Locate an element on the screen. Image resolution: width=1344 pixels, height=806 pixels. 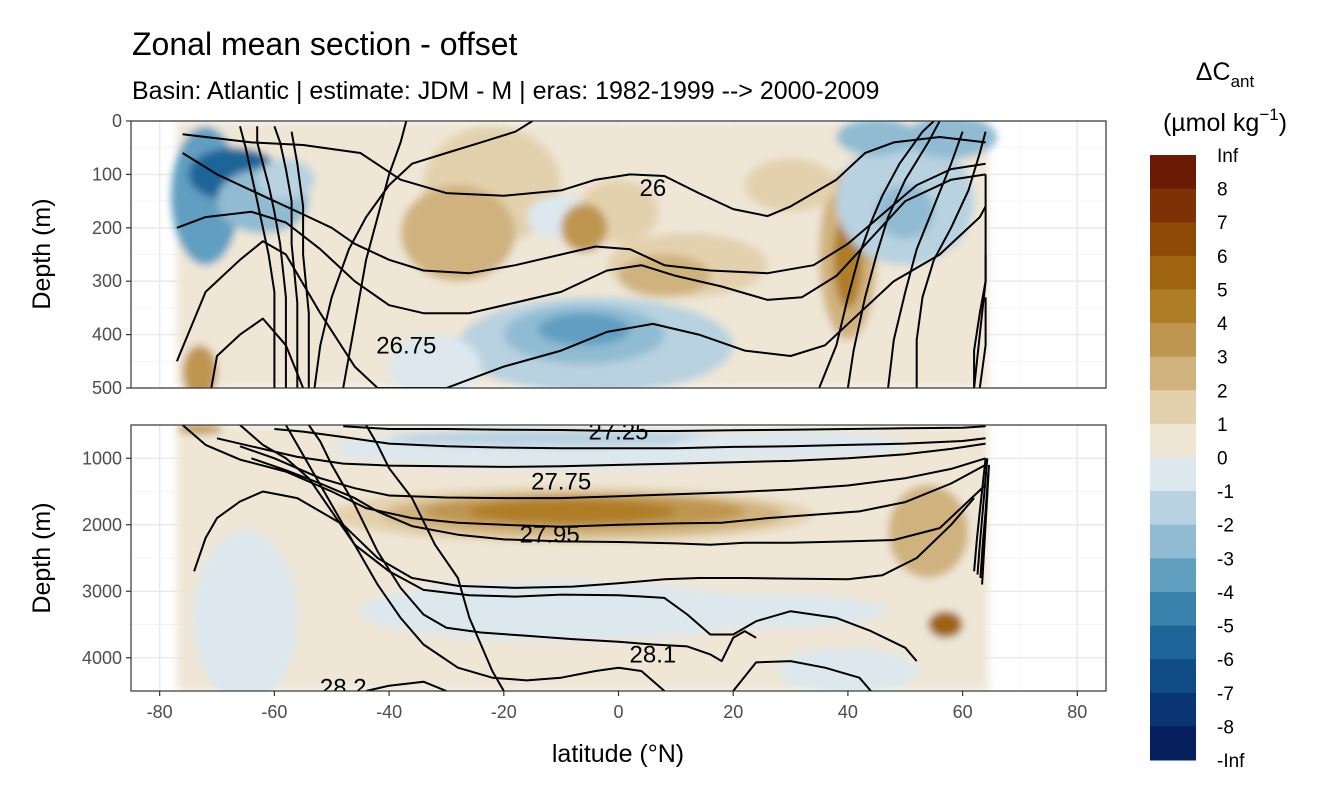
x-tick-label: 40 is located at coordinates (848, 712).